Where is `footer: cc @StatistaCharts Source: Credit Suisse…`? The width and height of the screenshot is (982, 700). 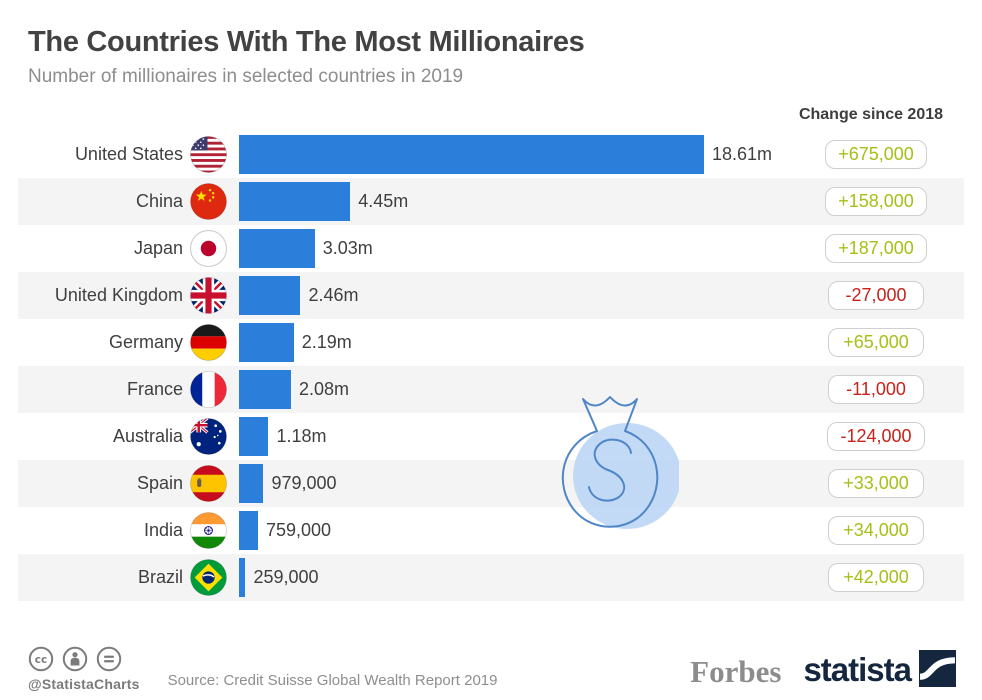 footer: cc @StatistaCharts Source: Credit Suisse… is located at coordinates (492, 669).